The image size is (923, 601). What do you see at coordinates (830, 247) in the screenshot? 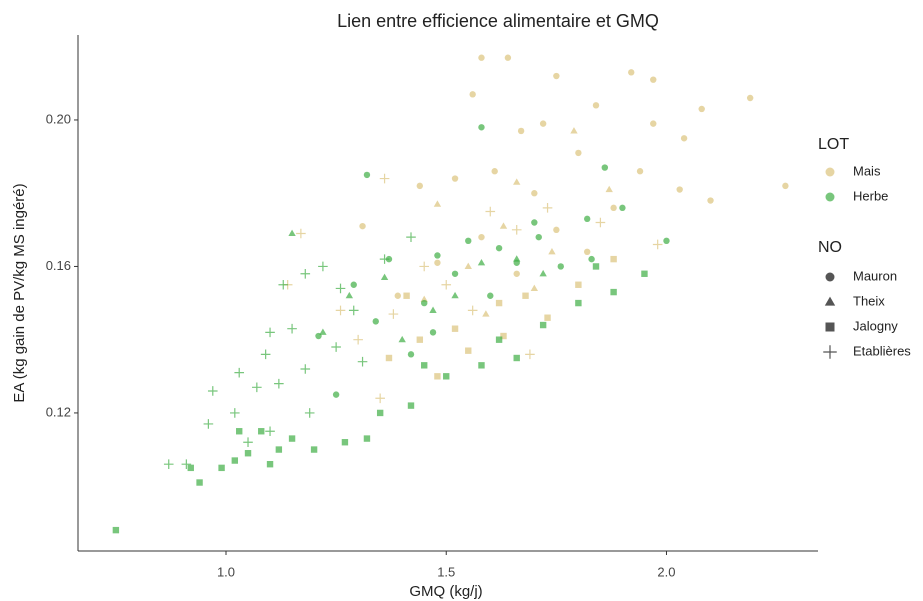
I see `legend-title: NO` at bounding box center [830, 247].